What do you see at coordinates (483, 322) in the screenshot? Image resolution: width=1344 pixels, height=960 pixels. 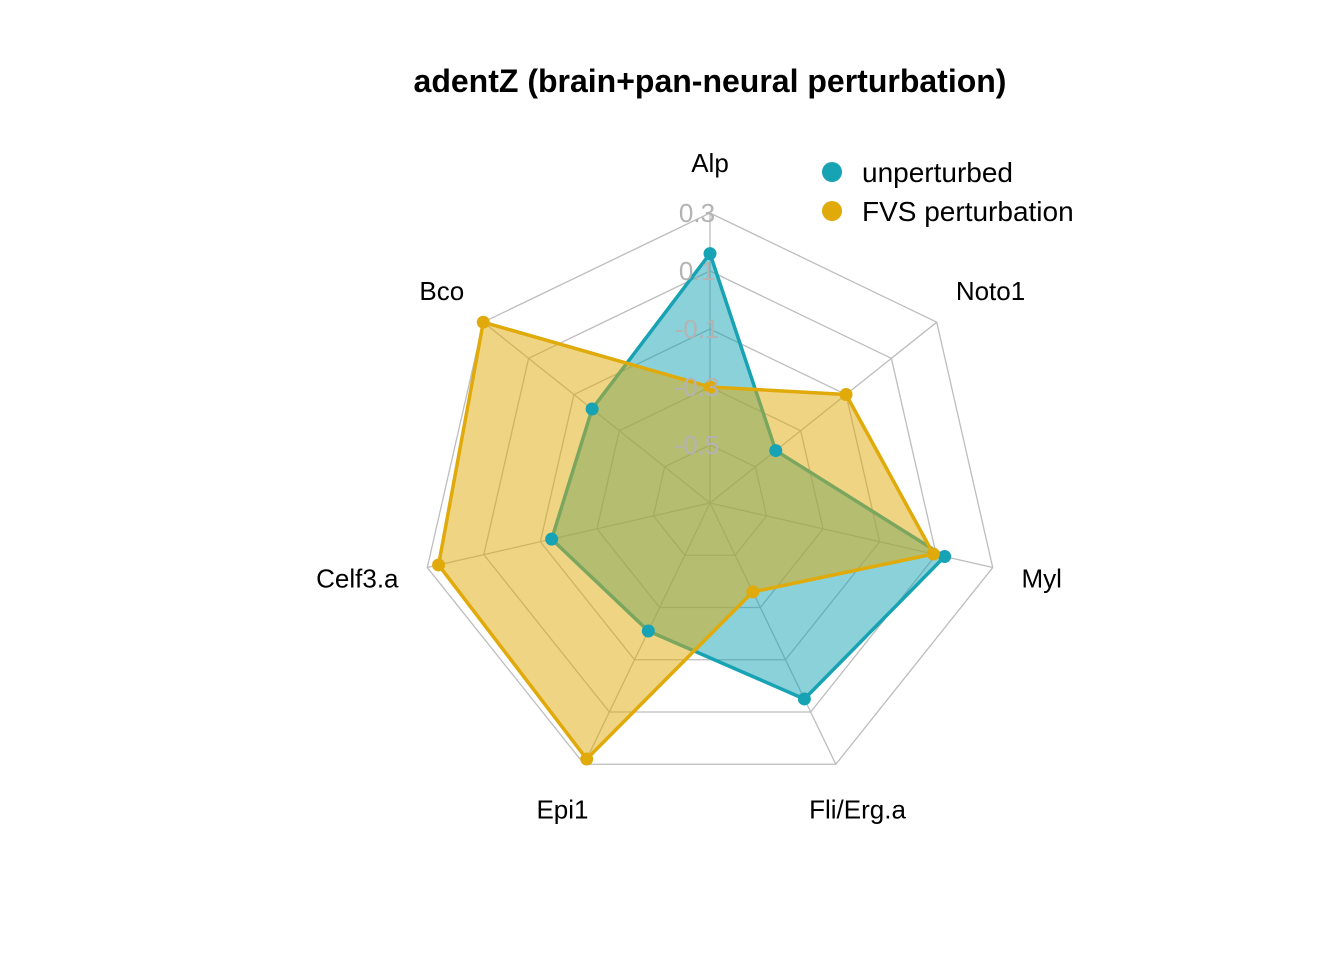 I see `point-fvs-perturbation-bco` at bounding box center [483, 322].